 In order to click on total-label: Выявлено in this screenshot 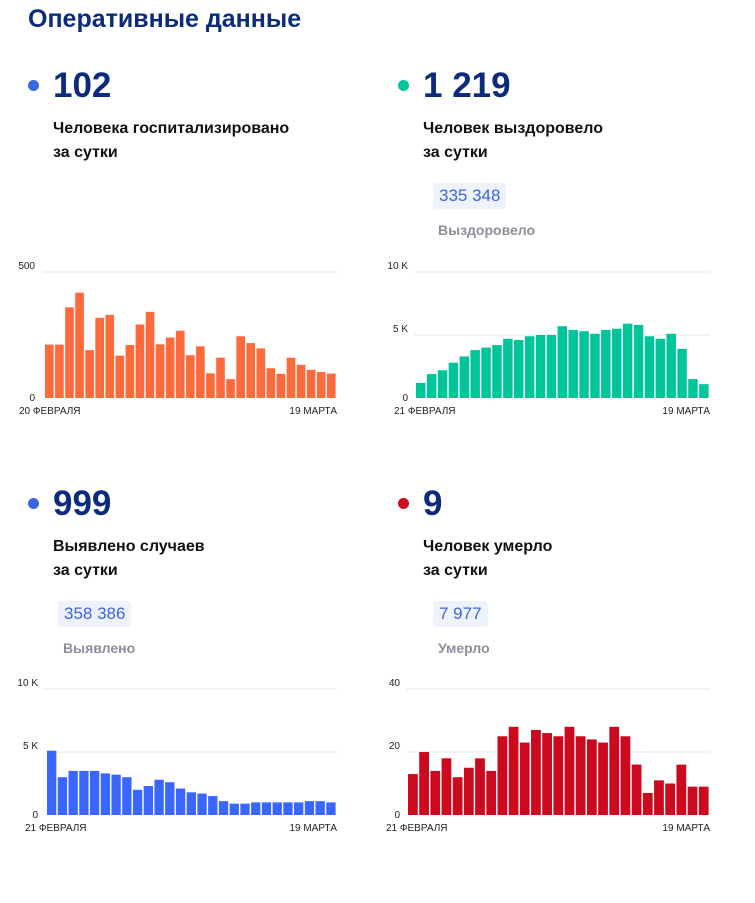, I will do `click(99, 648)`.